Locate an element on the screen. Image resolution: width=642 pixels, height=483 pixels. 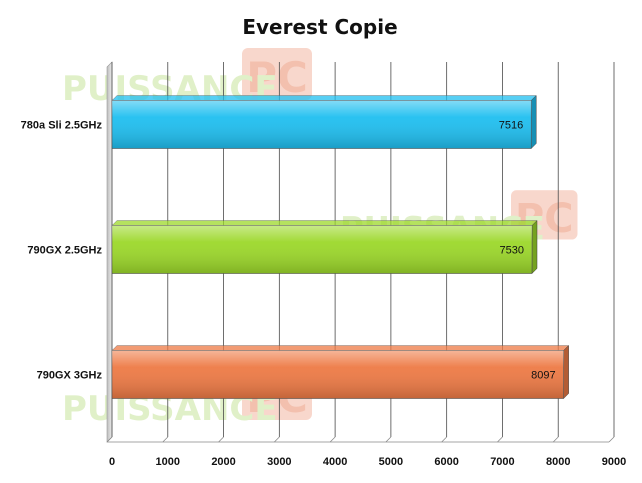
x-tick-label: 2000 is located at coordinates (223, 462).